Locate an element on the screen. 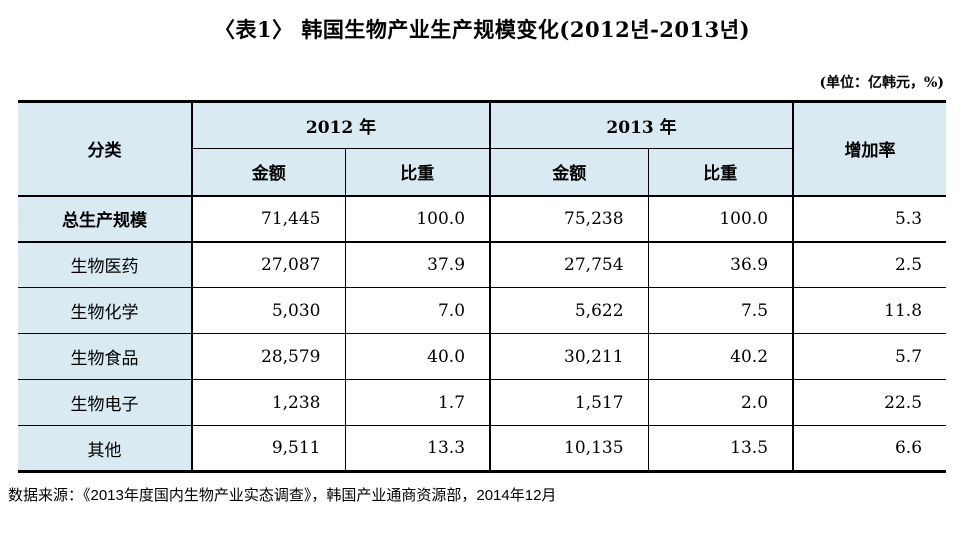 Image resolution: width=964 pixels, height=539 pixels. cell-share-2012: 100.0 is located at coordinates (417, 219).